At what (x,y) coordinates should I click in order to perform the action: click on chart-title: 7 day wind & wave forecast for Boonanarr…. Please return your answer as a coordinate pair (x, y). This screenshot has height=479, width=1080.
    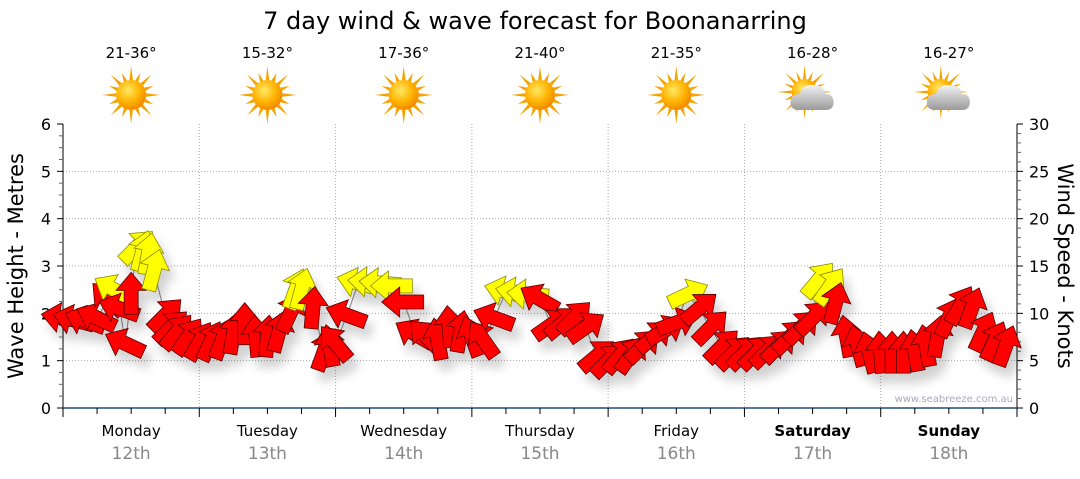
    Looking at the image, I should click on (535, 21).